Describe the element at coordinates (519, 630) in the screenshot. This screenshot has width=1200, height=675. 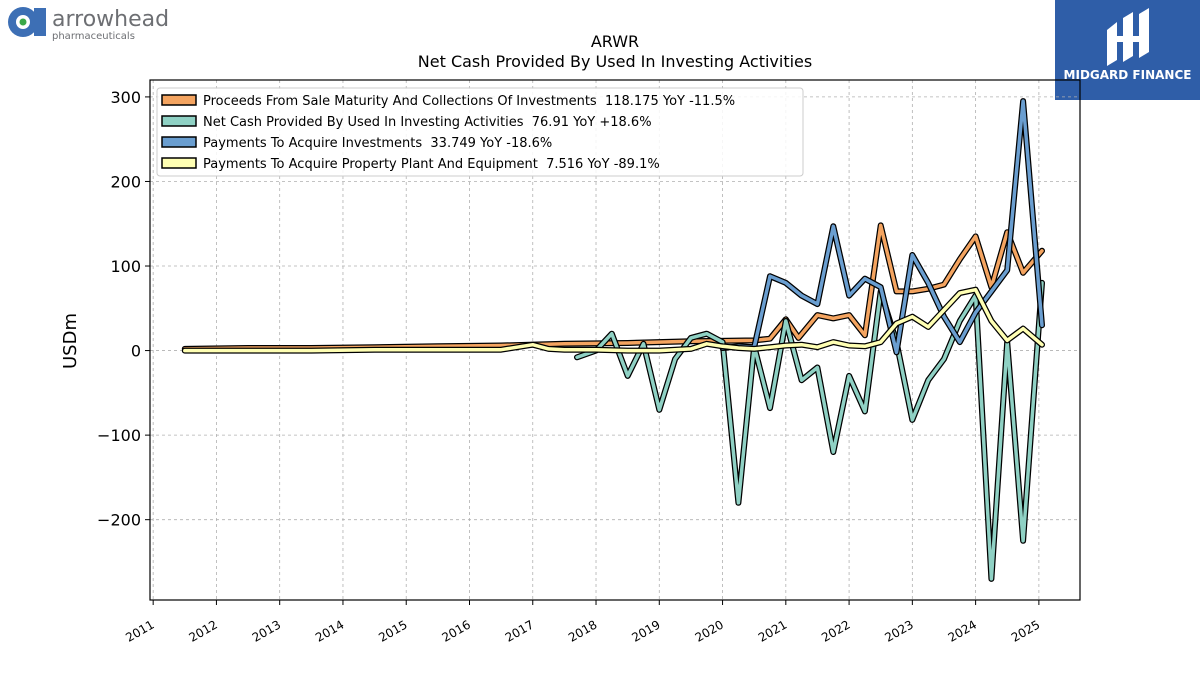
I see `x-tick-label: 2017` at that location.